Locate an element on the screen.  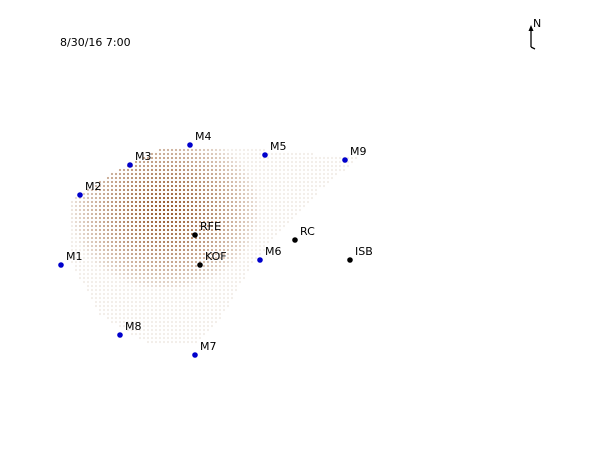
station-label-m7: M7 is located at coordinates (208, 346).